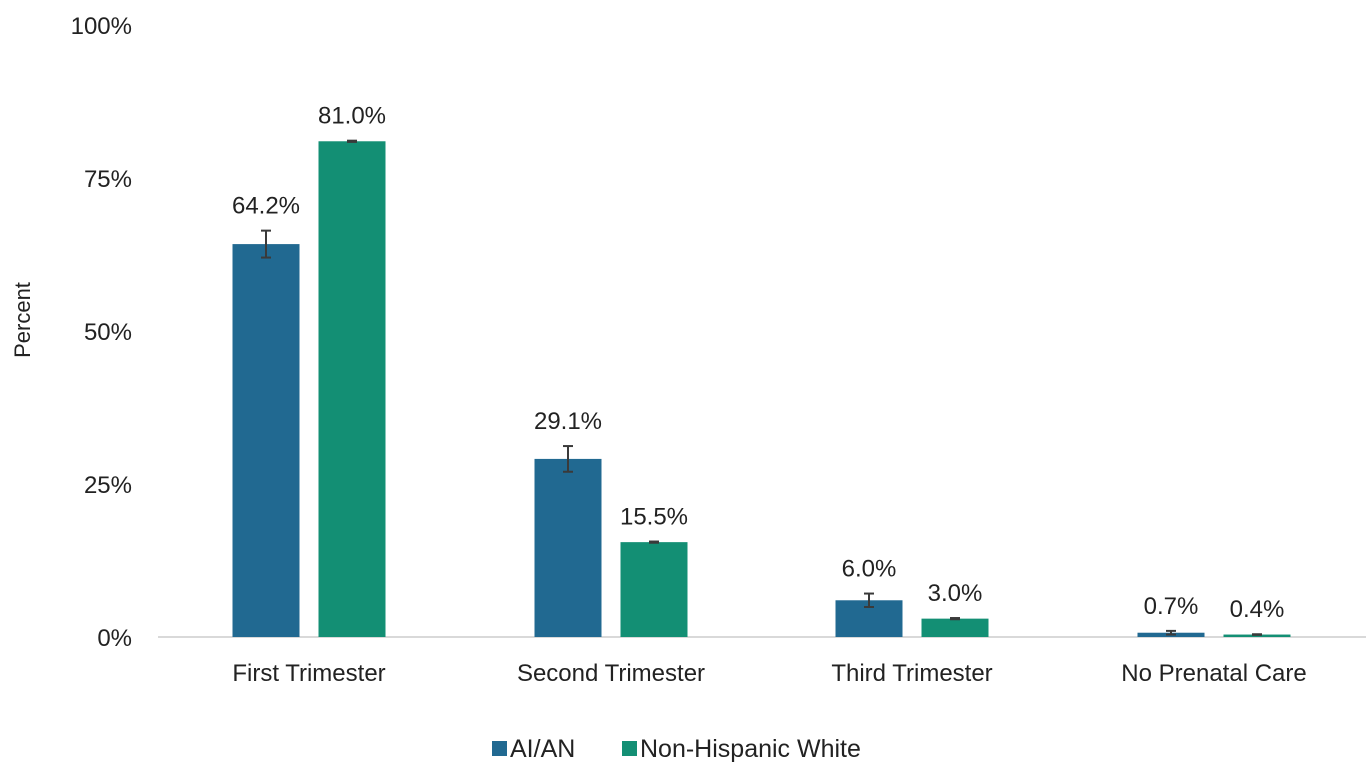 Image resolution: width=1366 pixels, height=763 pixels. What do you see at coordinates (750, 749) in the screenshot?
I see `legend-label: Non-Hispanic White` at bounding box center [750, 749].